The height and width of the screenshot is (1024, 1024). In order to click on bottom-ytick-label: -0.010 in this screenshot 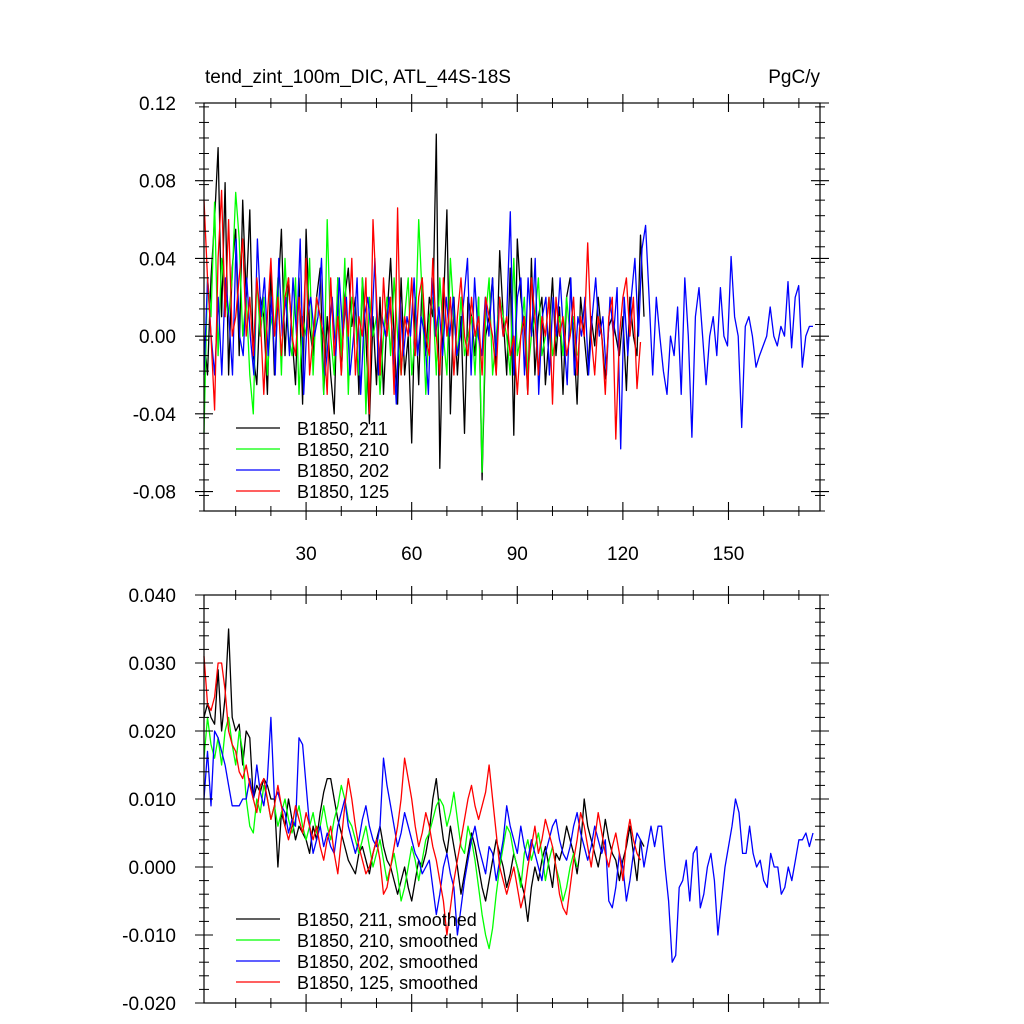, I will do `click(149, 936)`.